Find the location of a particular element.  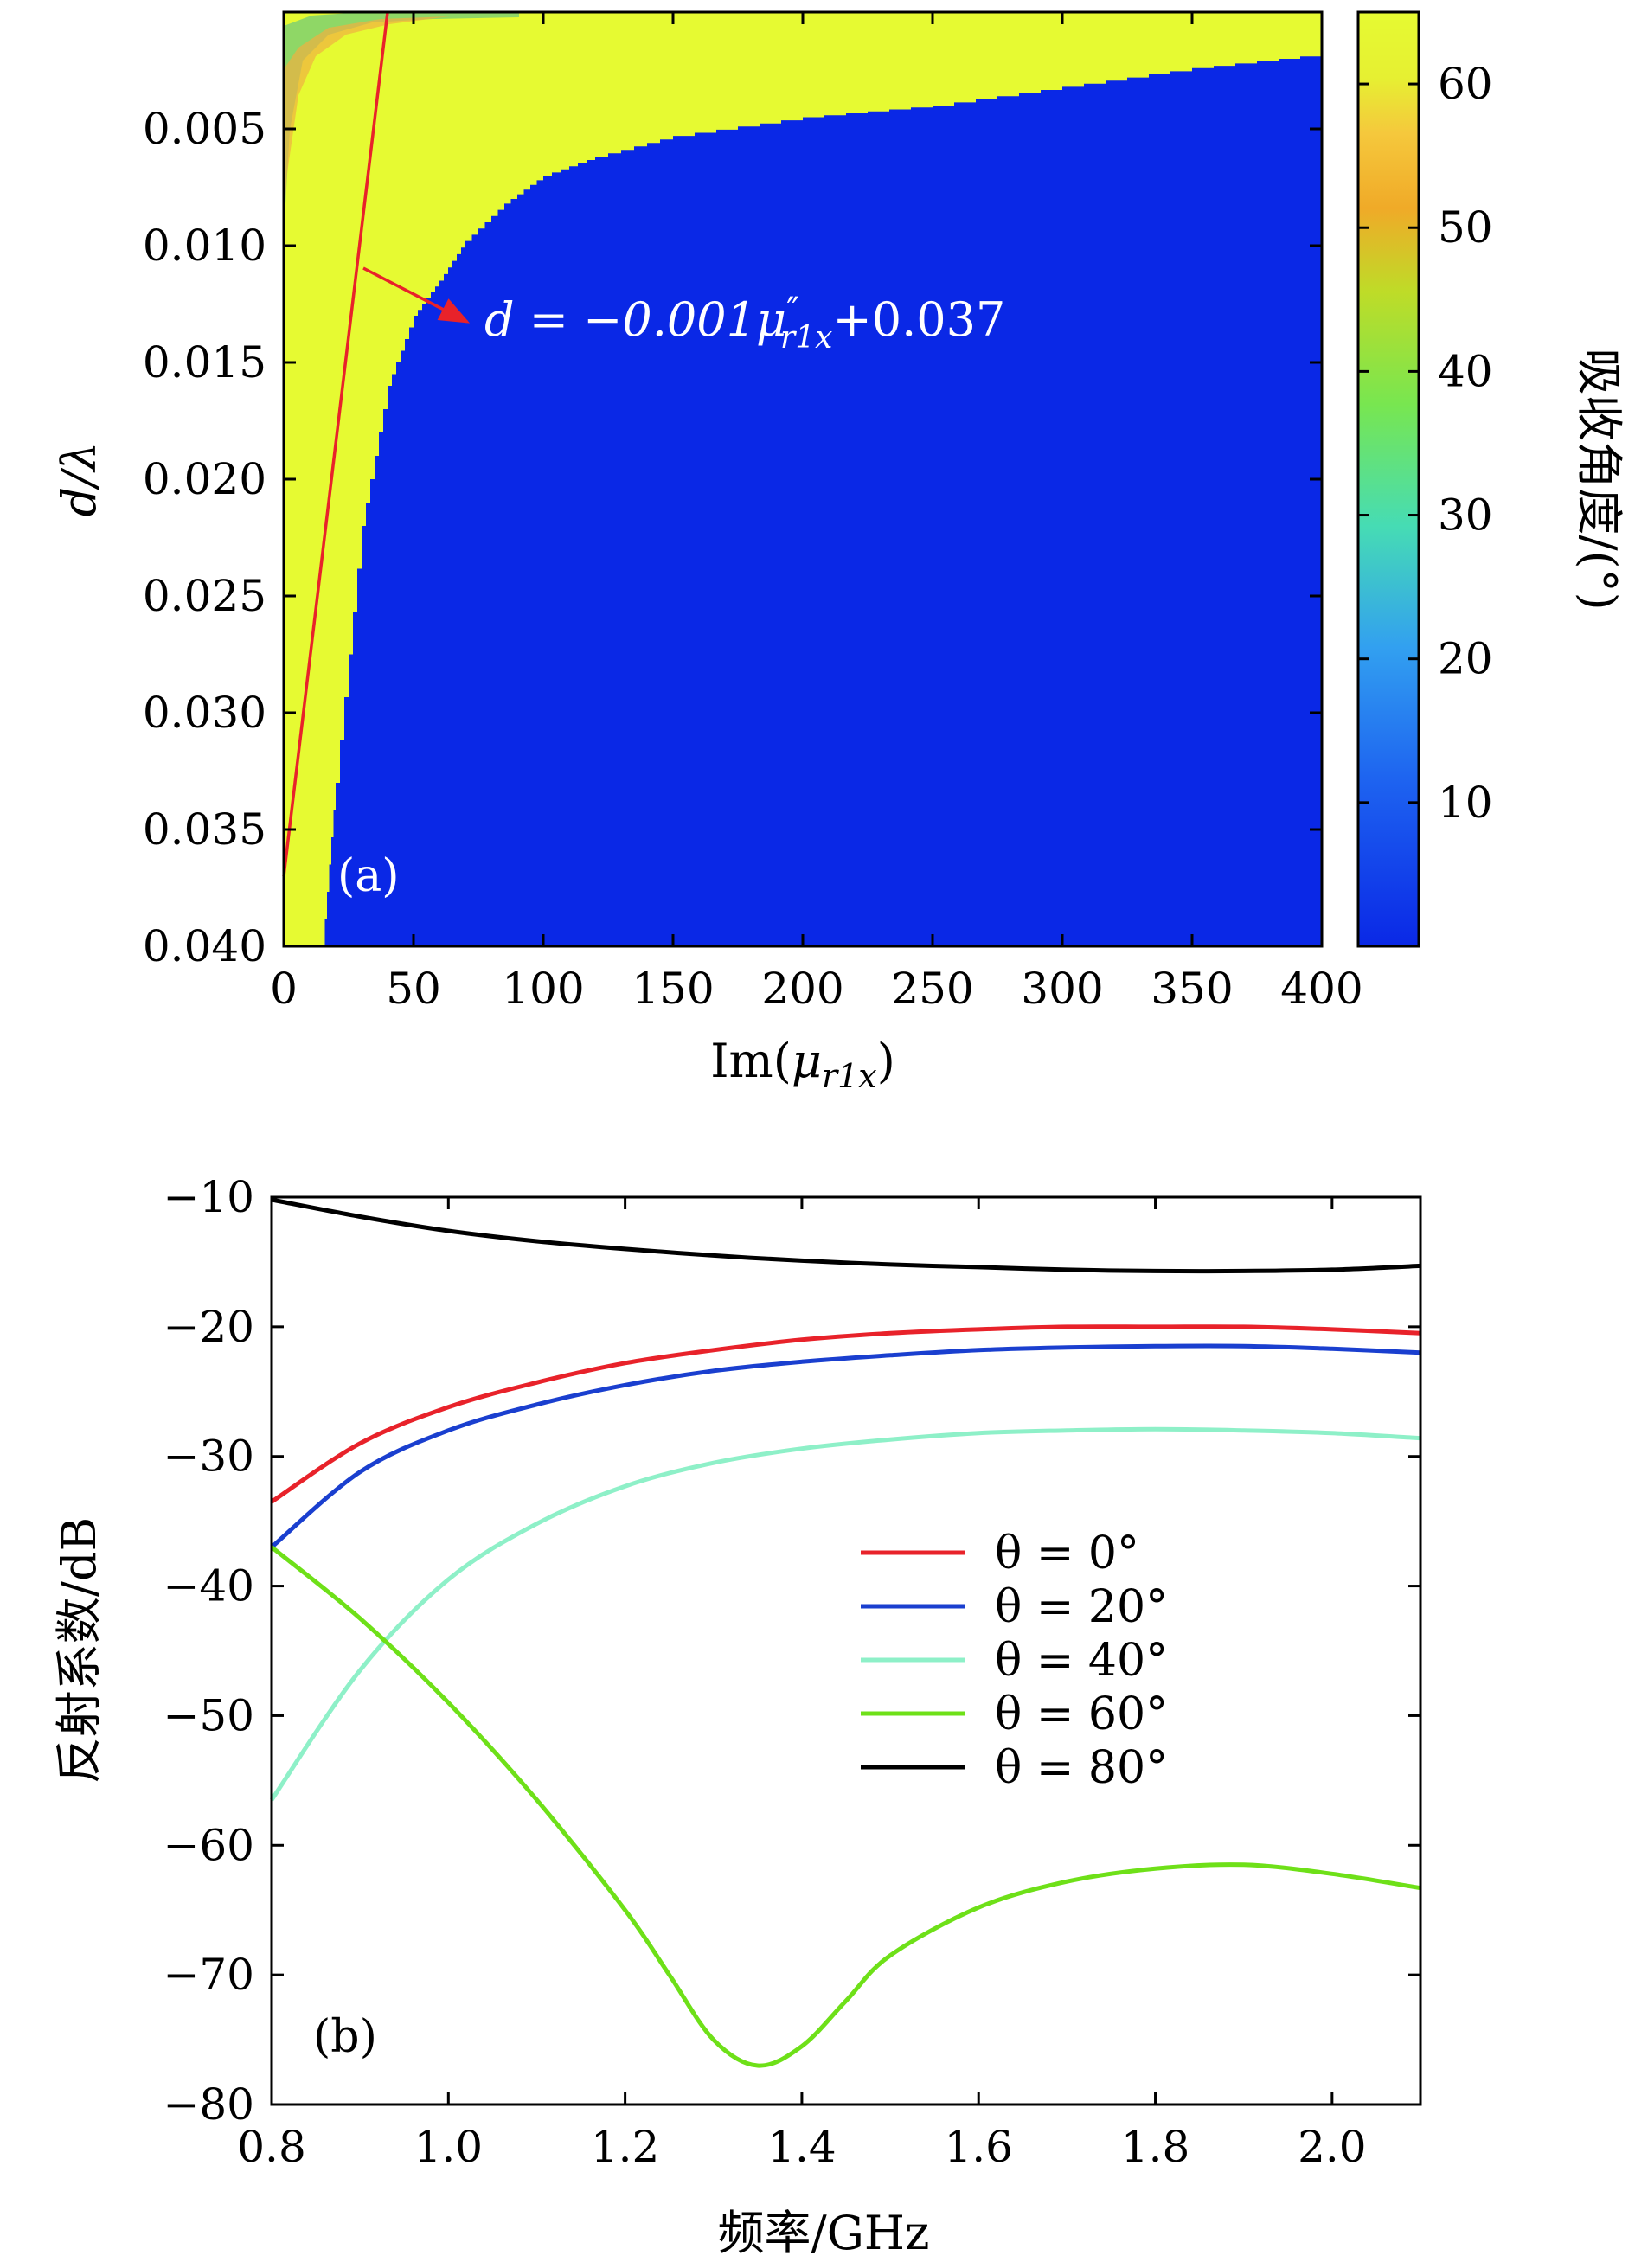

heatmap-y-label: d/λ is located at coordinates (79, 479).